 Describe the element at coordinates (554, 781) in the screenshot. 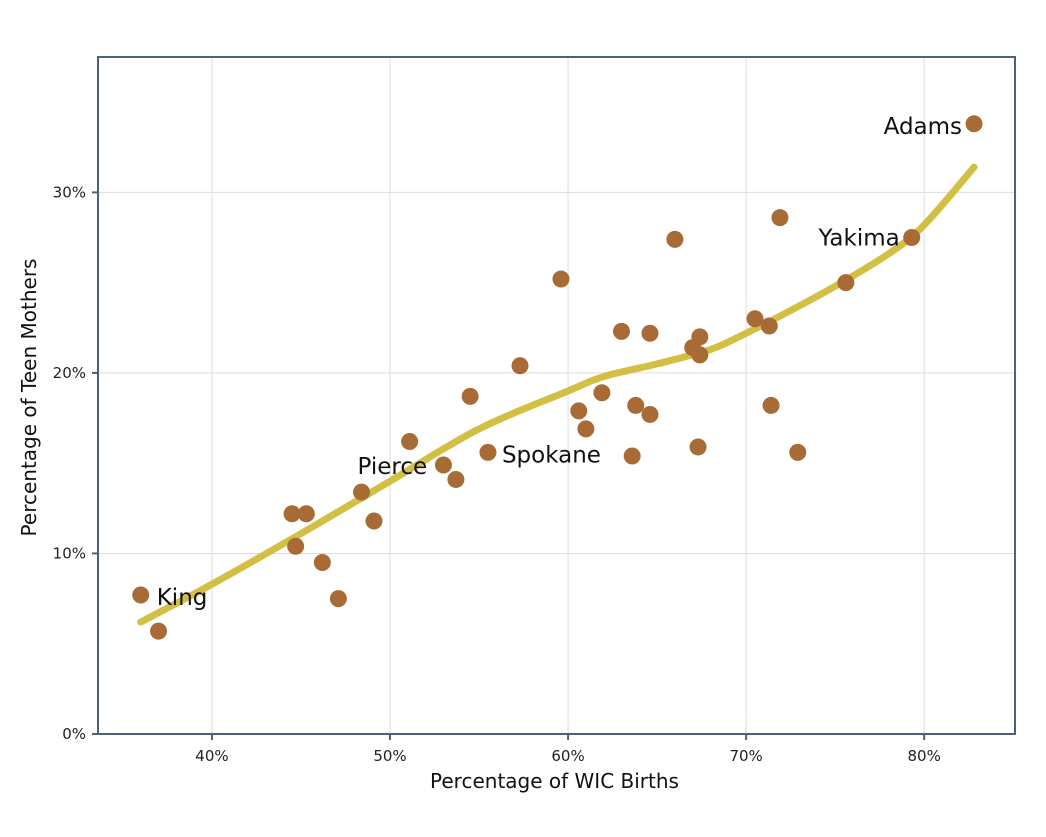

I see `x-axis-title: Percentage of WIC Births` at that location.